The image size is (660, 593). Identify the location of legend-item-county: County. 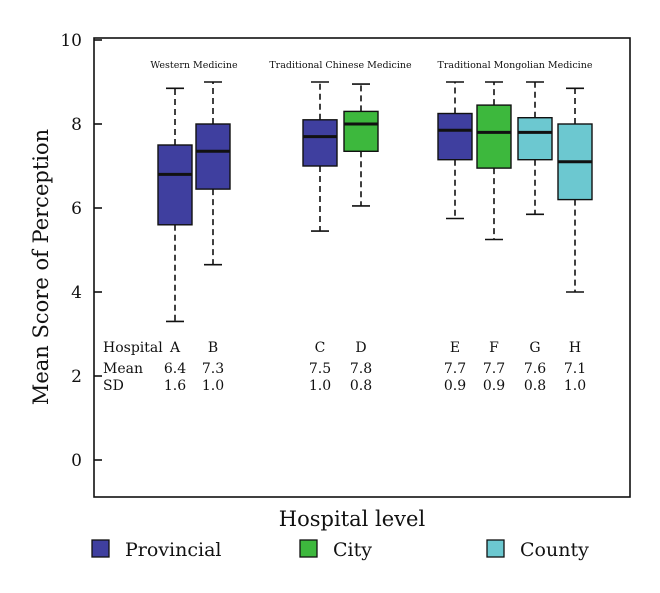
(537, 550).